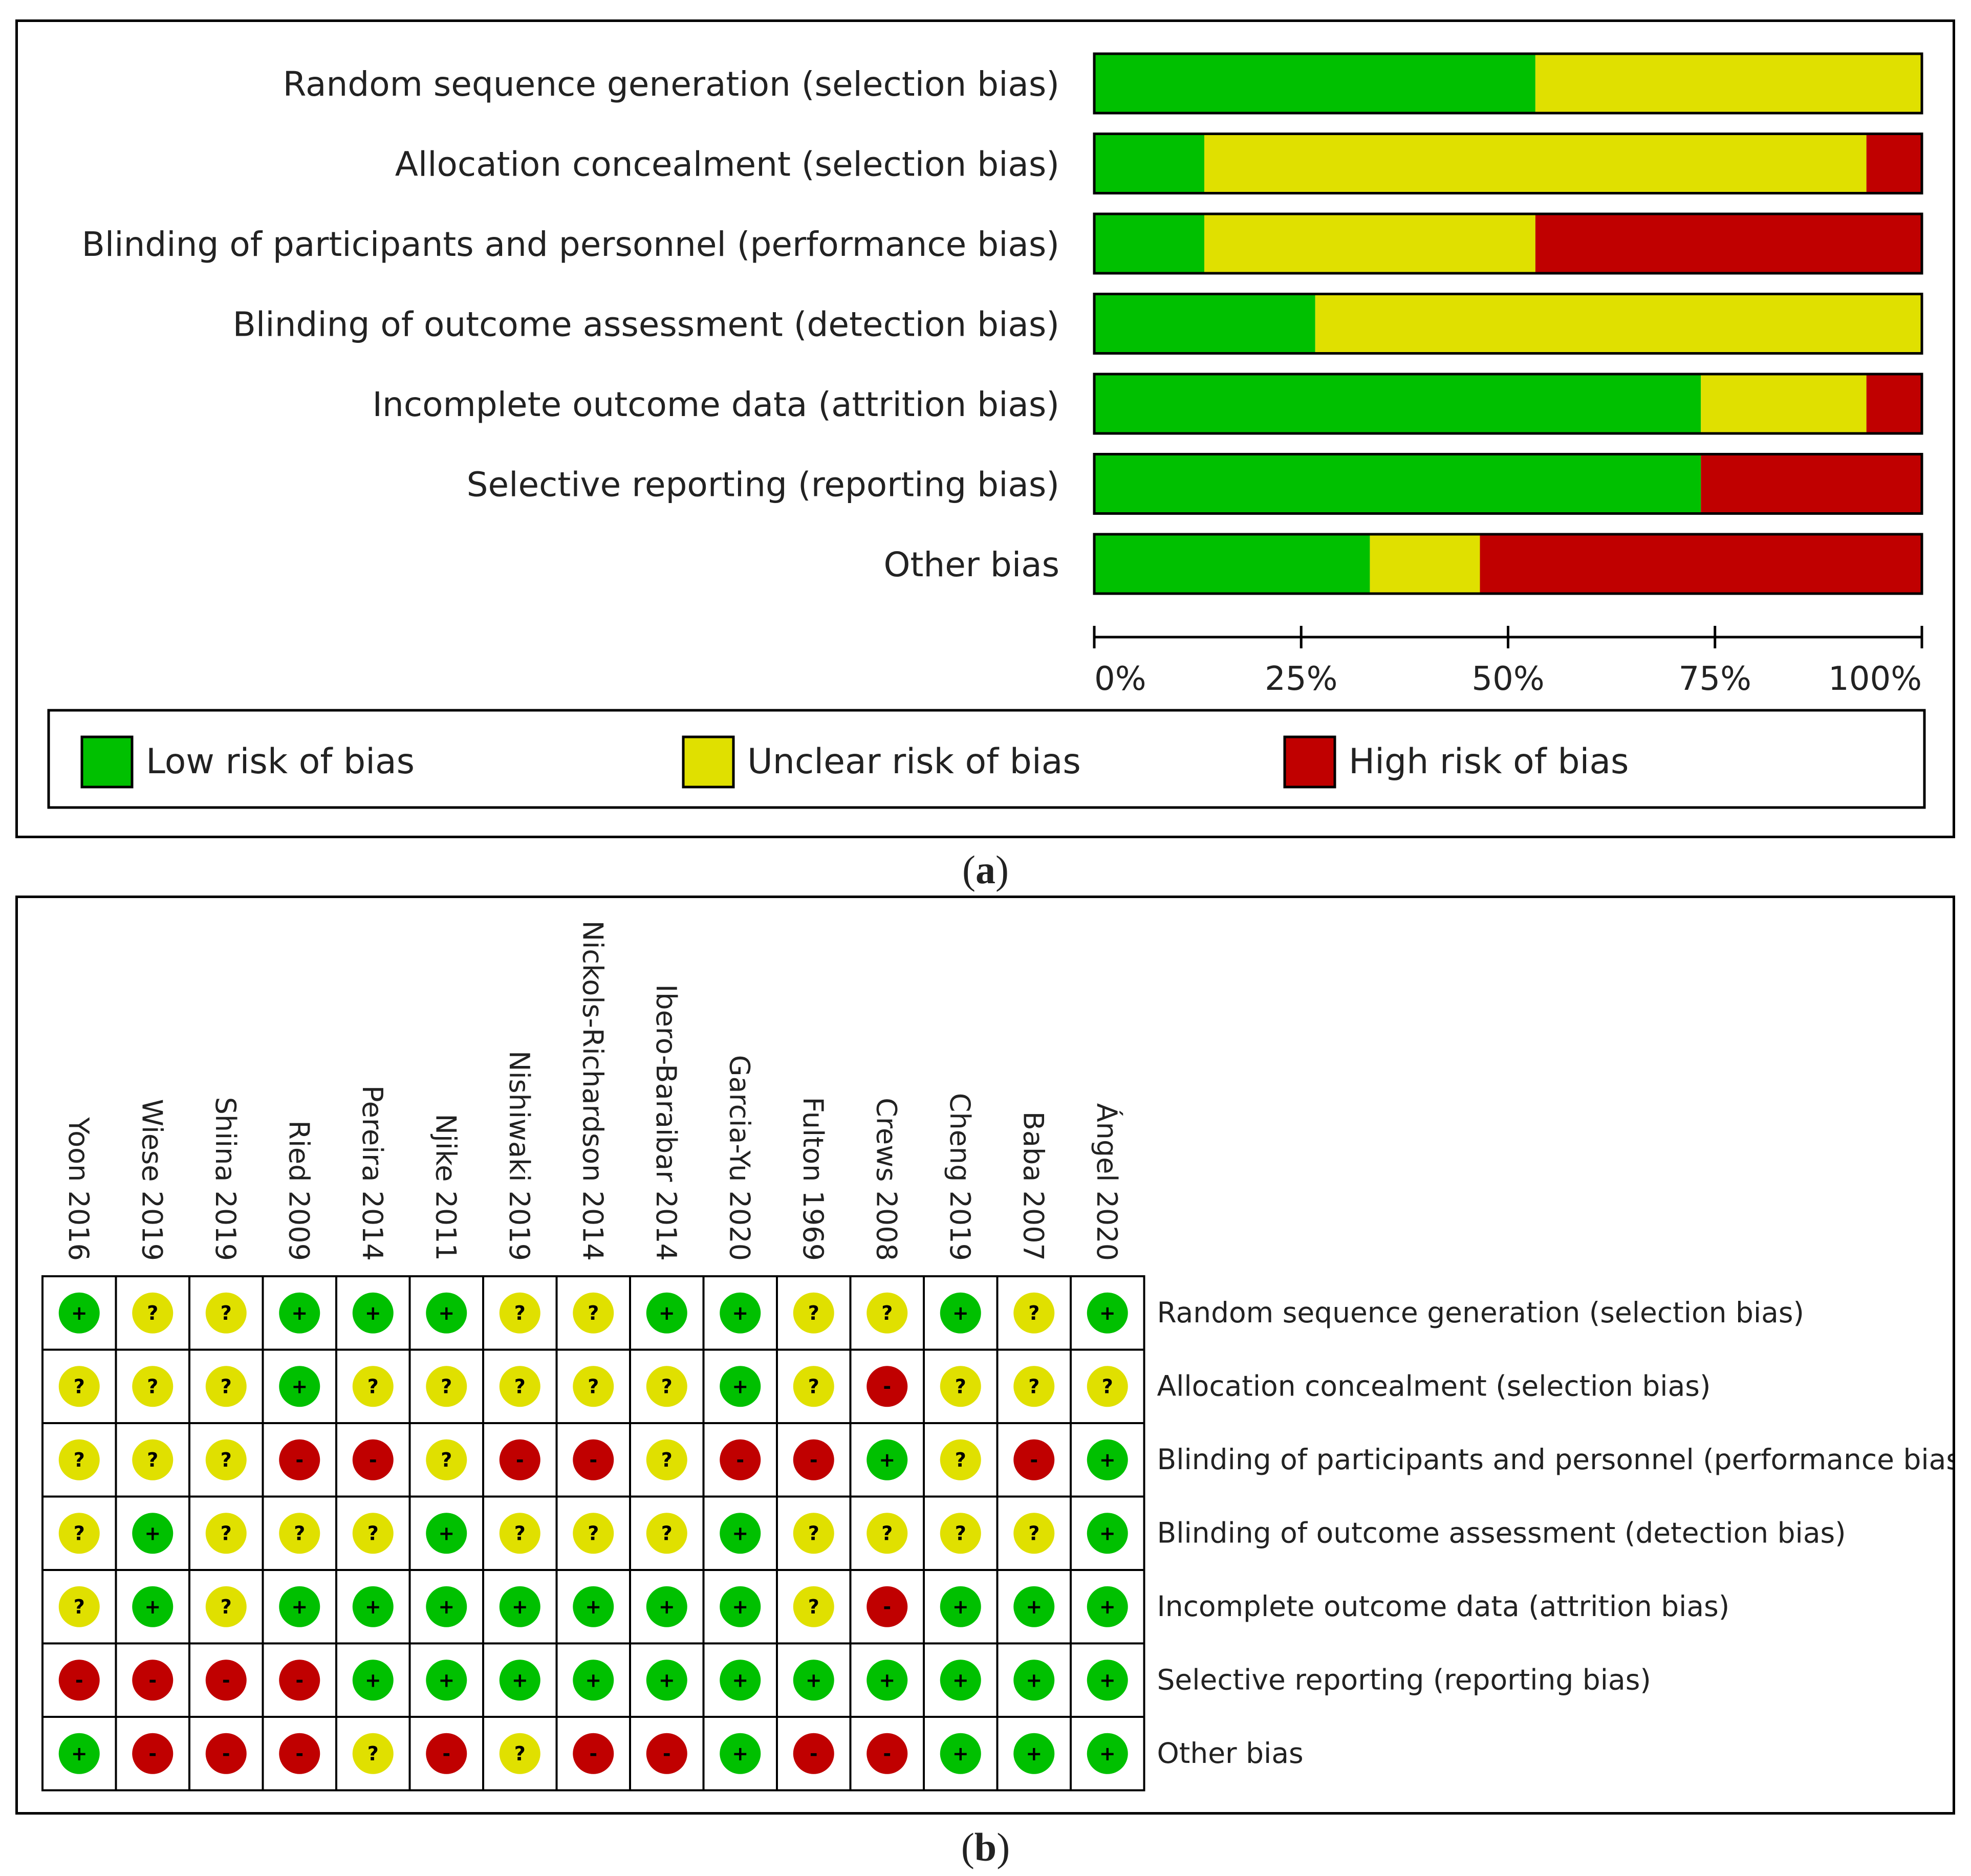 The height and width of the screenshot is (1876, 1971). Describe the element at coordinates (1107, 1680) in the screenshot. I see `judgement-symbol-5-14: +` at that location.